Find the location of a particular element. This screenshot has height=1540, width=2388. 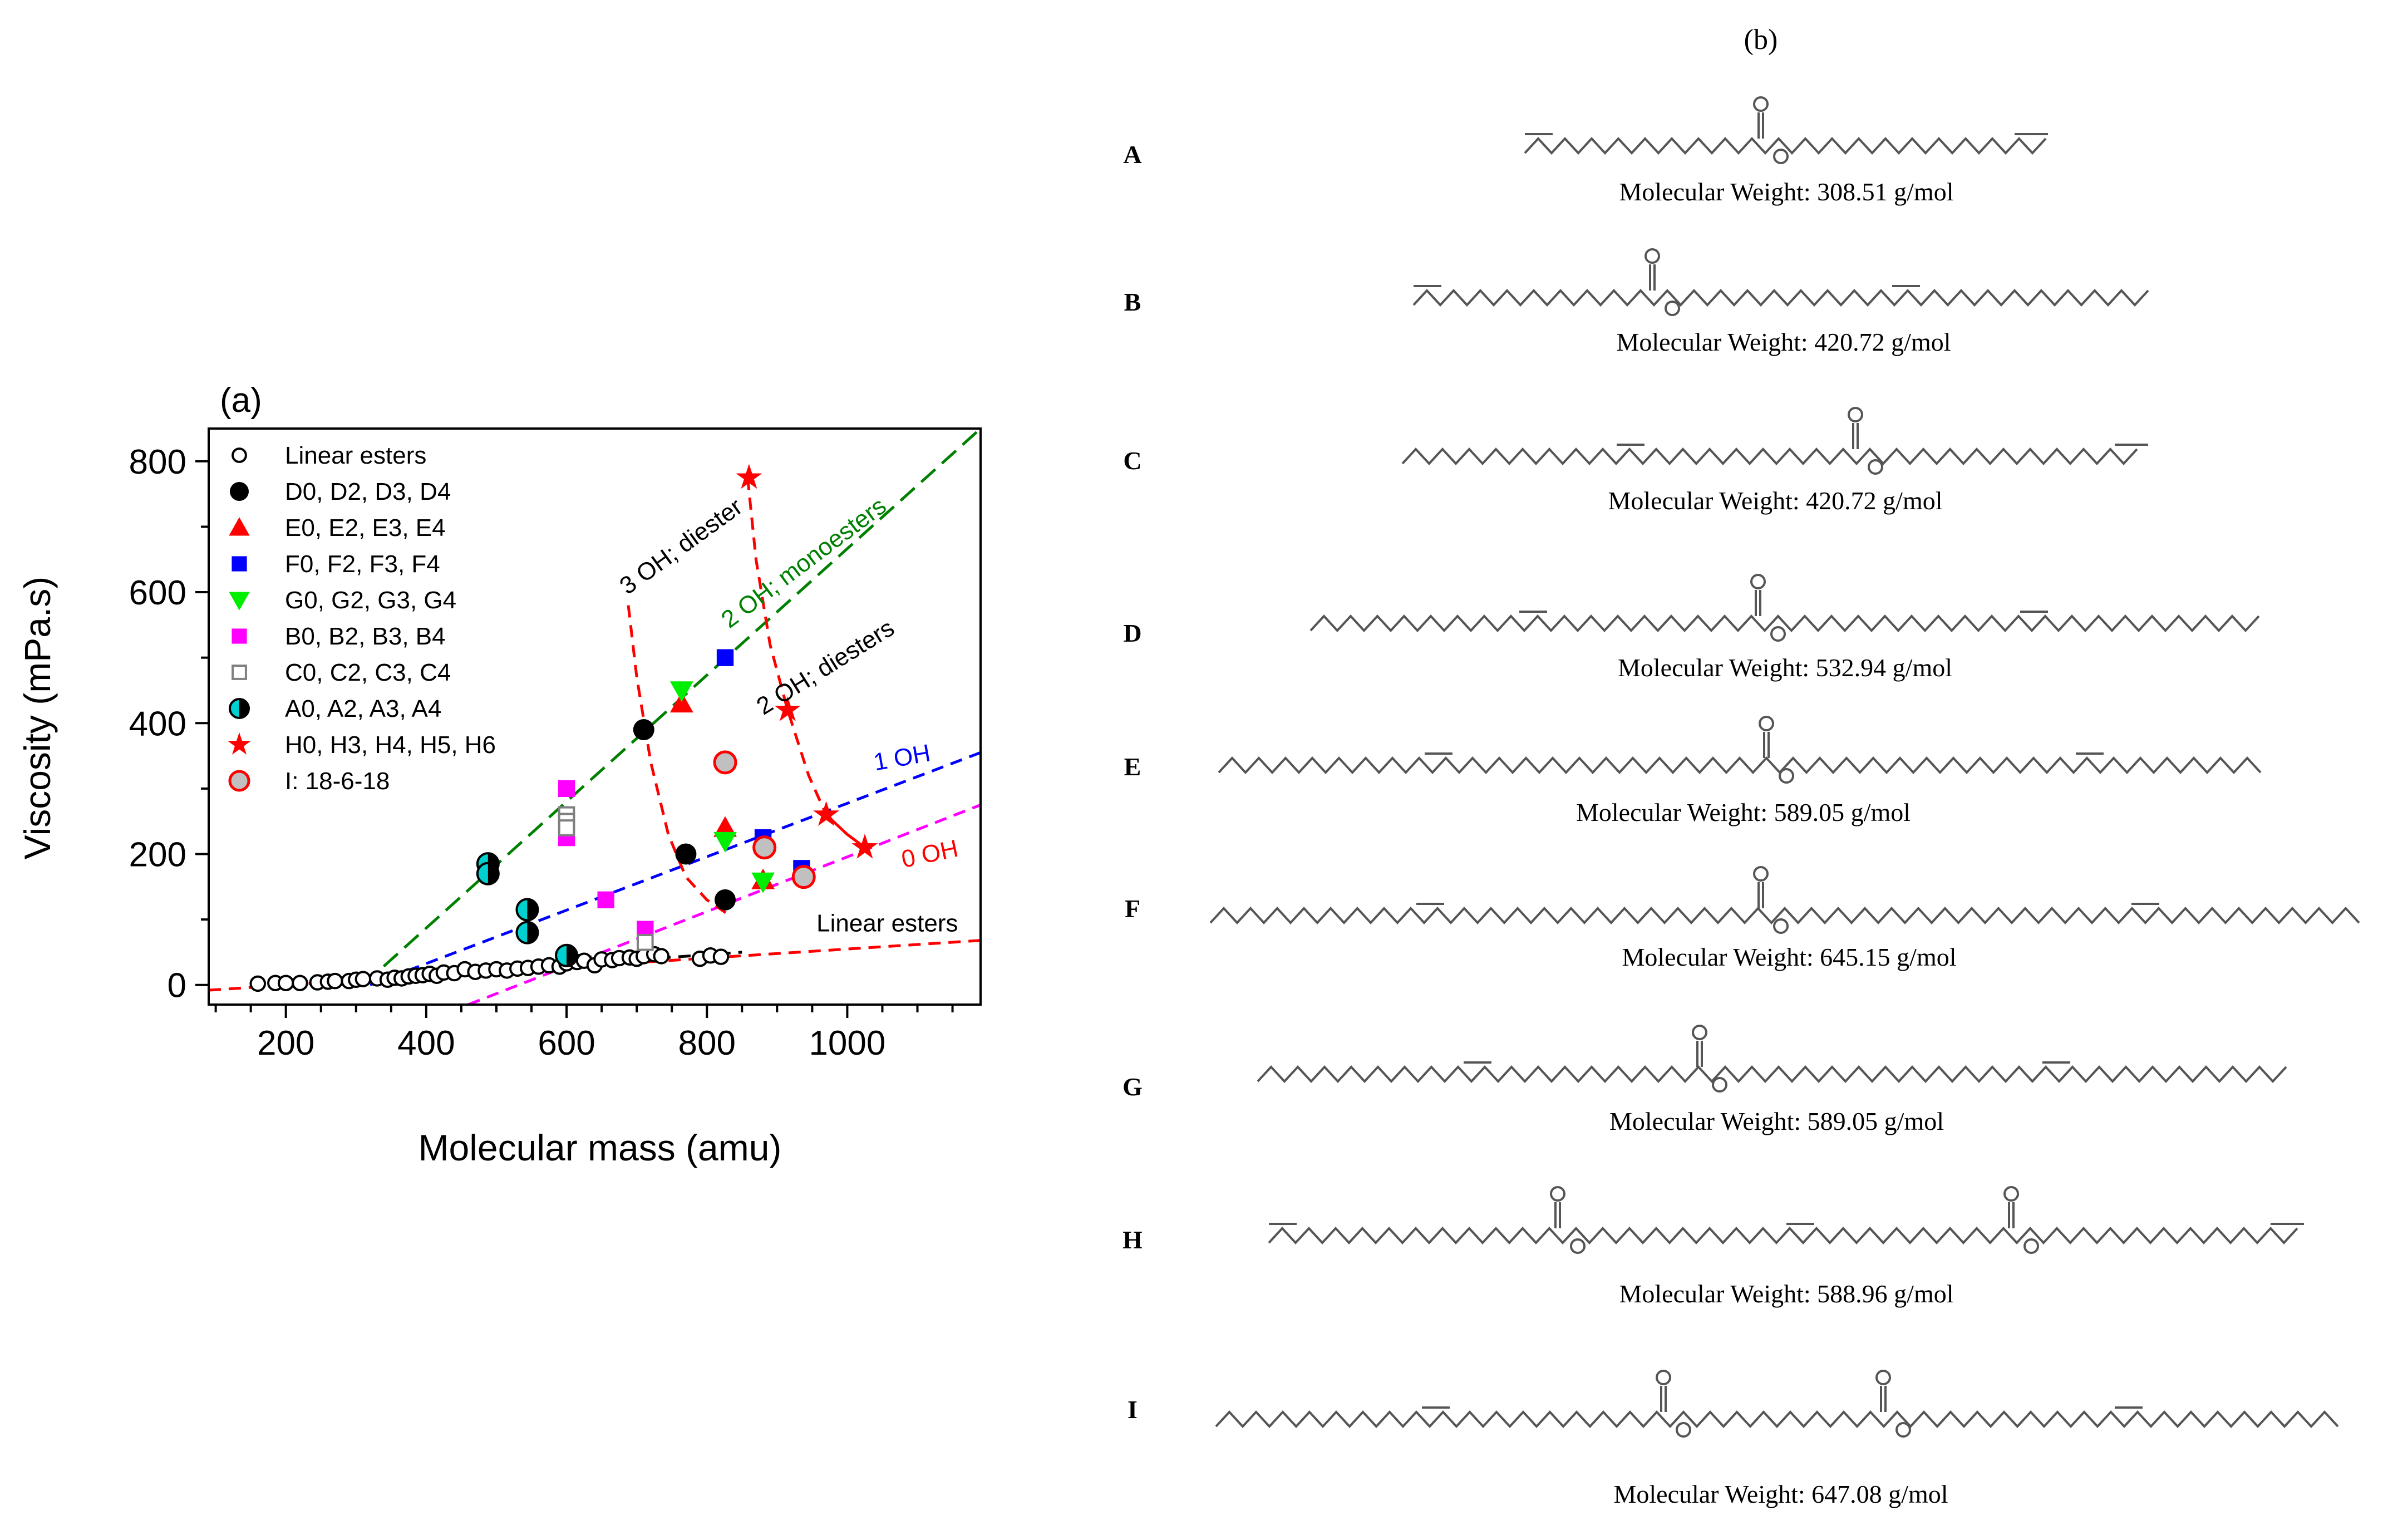

legend-label-4: G0, G2, G3, G4 is located at coordinates (370, 600).